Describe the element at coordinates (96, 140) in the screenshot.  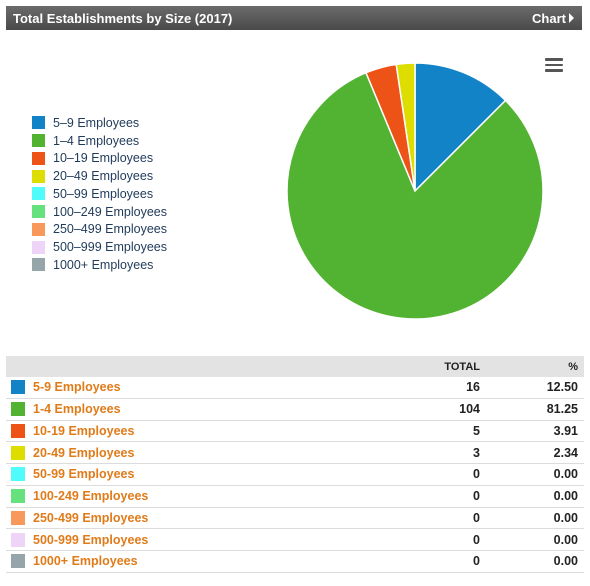
I see `legend-label: 1–4 Employees` at that location.